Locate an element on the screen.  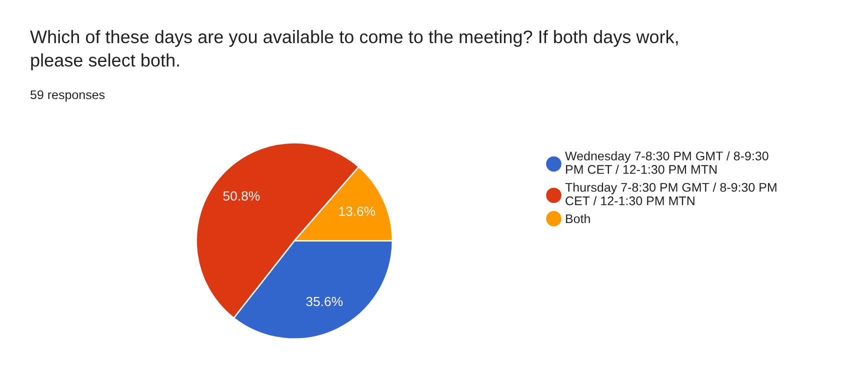
text: 59 responses is located at coordinates (67, 96).